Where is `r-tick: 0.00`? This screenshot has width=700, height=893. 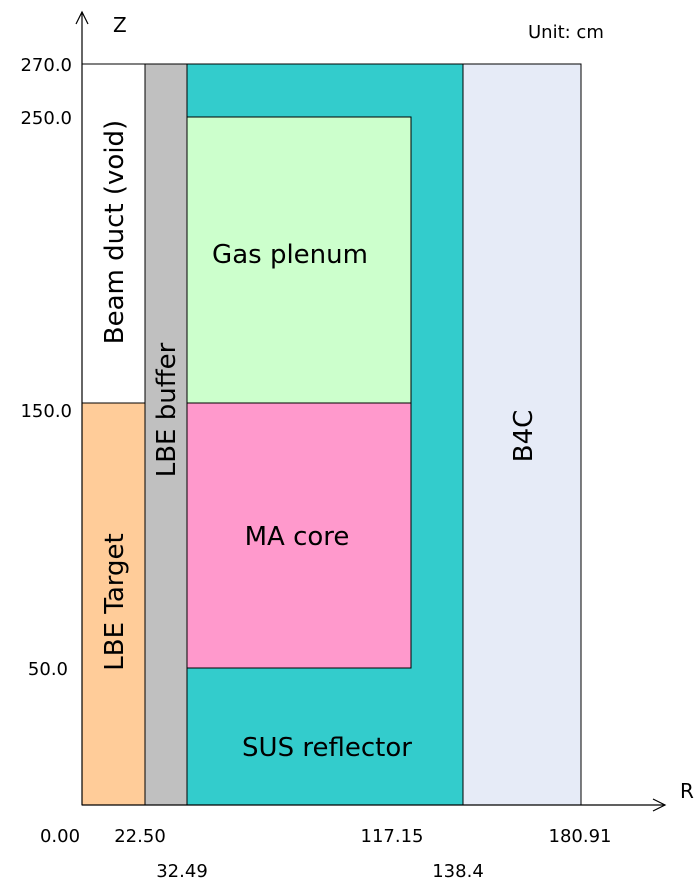
r-tick: 0.00 is located at coordinates (60, 836).